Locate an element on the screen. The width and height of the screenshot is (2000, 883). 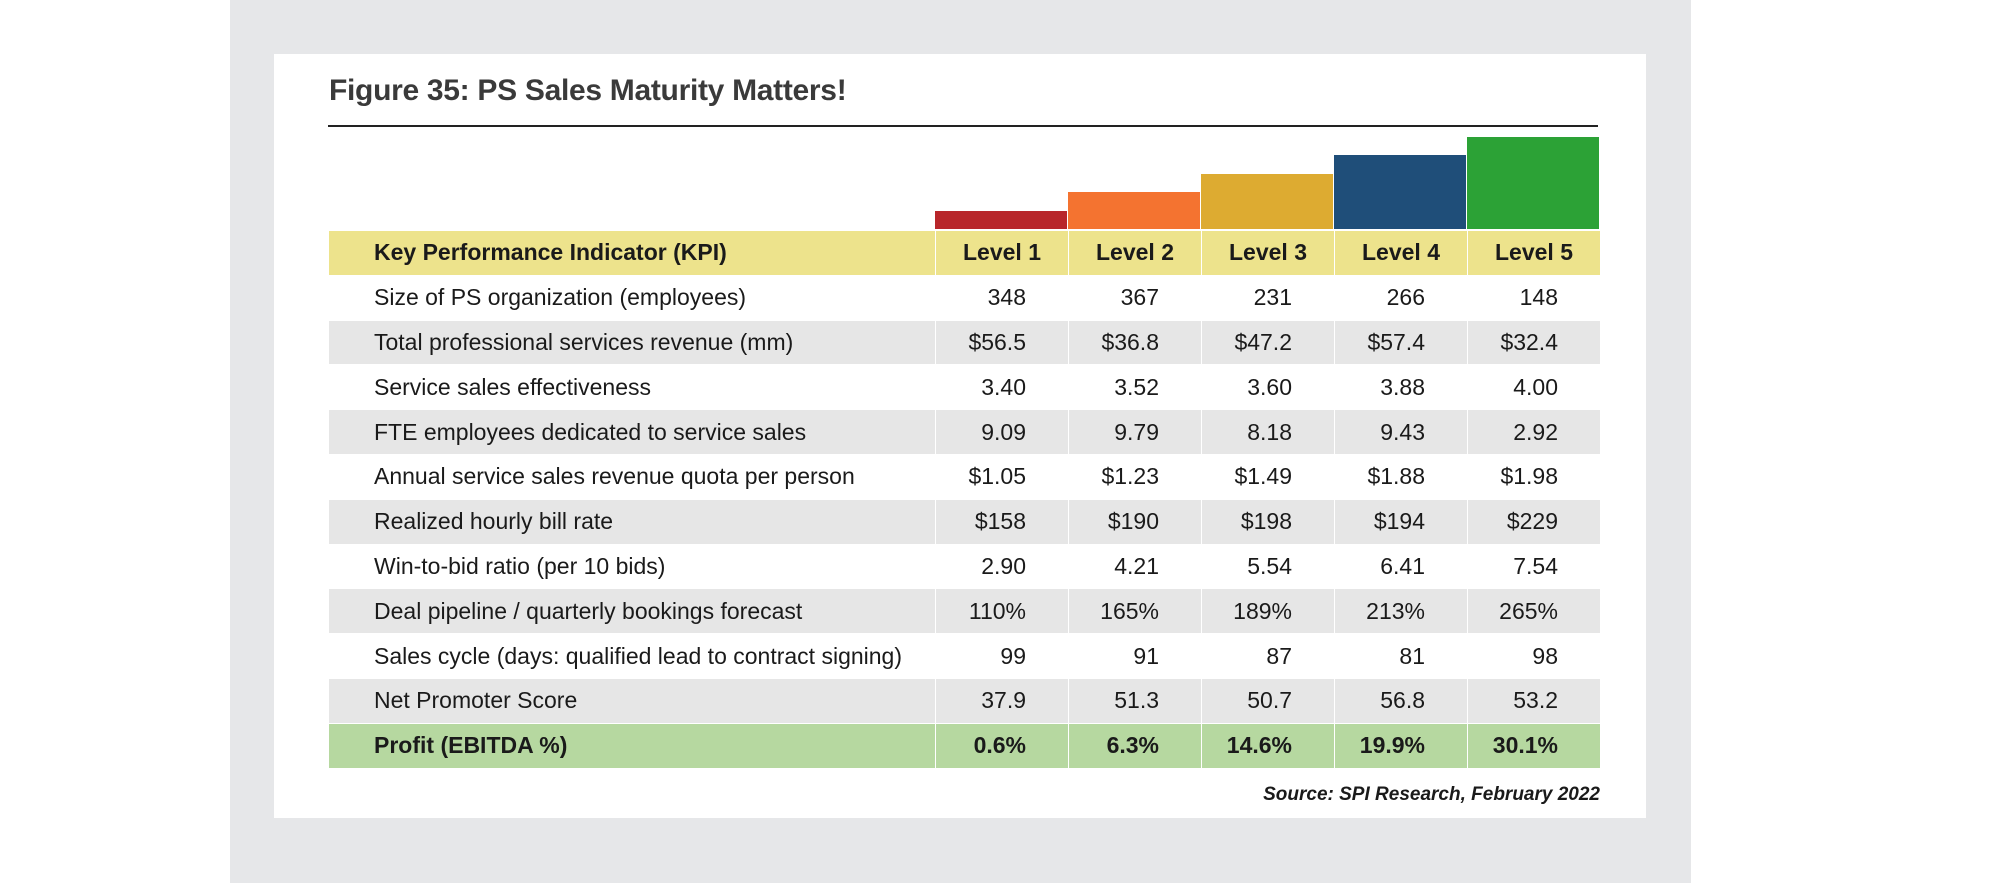
table-cell: 367 is located at coordinates (1135, 297).